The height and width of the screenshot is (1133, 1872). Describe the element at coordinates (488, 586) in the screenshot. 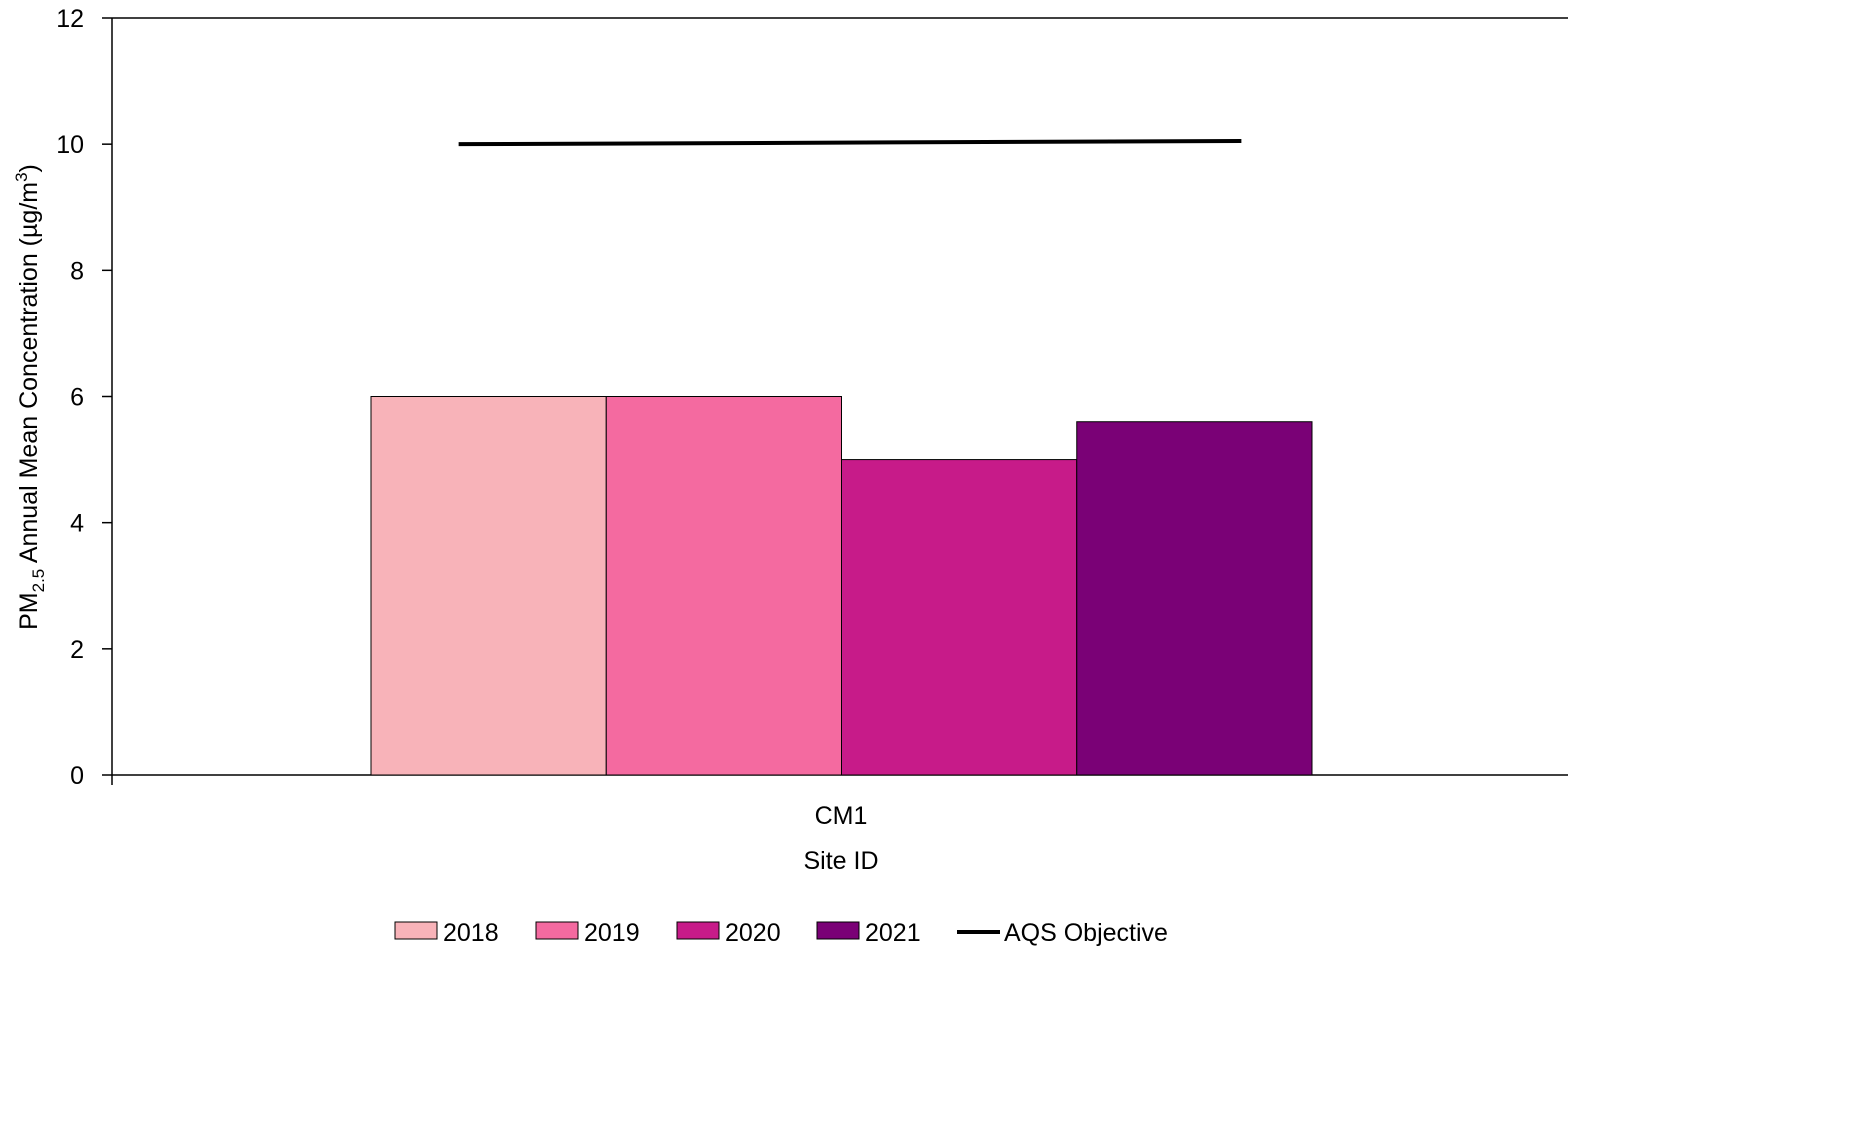

I see `bar-2018` at that location.